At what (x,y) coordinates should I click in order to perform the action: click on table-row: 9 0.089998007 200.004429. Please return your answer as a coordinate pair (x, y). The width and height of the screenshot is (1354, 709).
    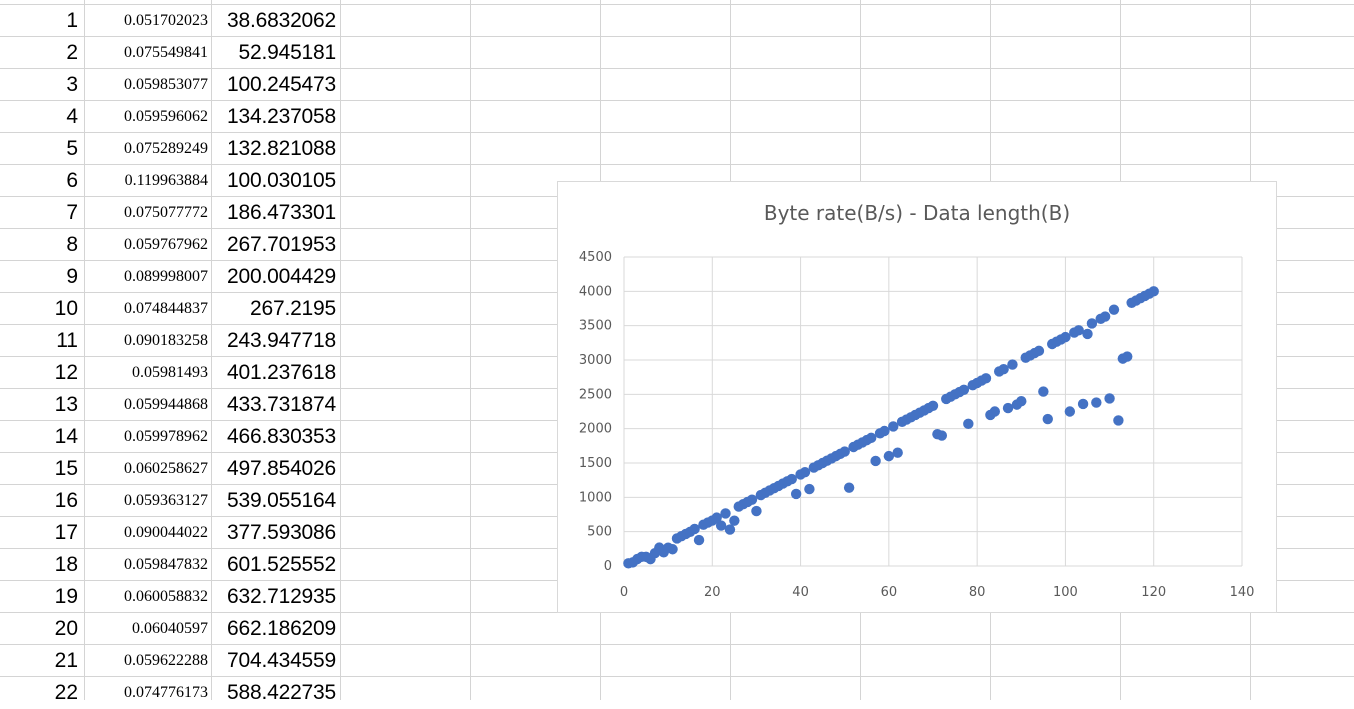
    Looking at the image, I should click on (186, 277).